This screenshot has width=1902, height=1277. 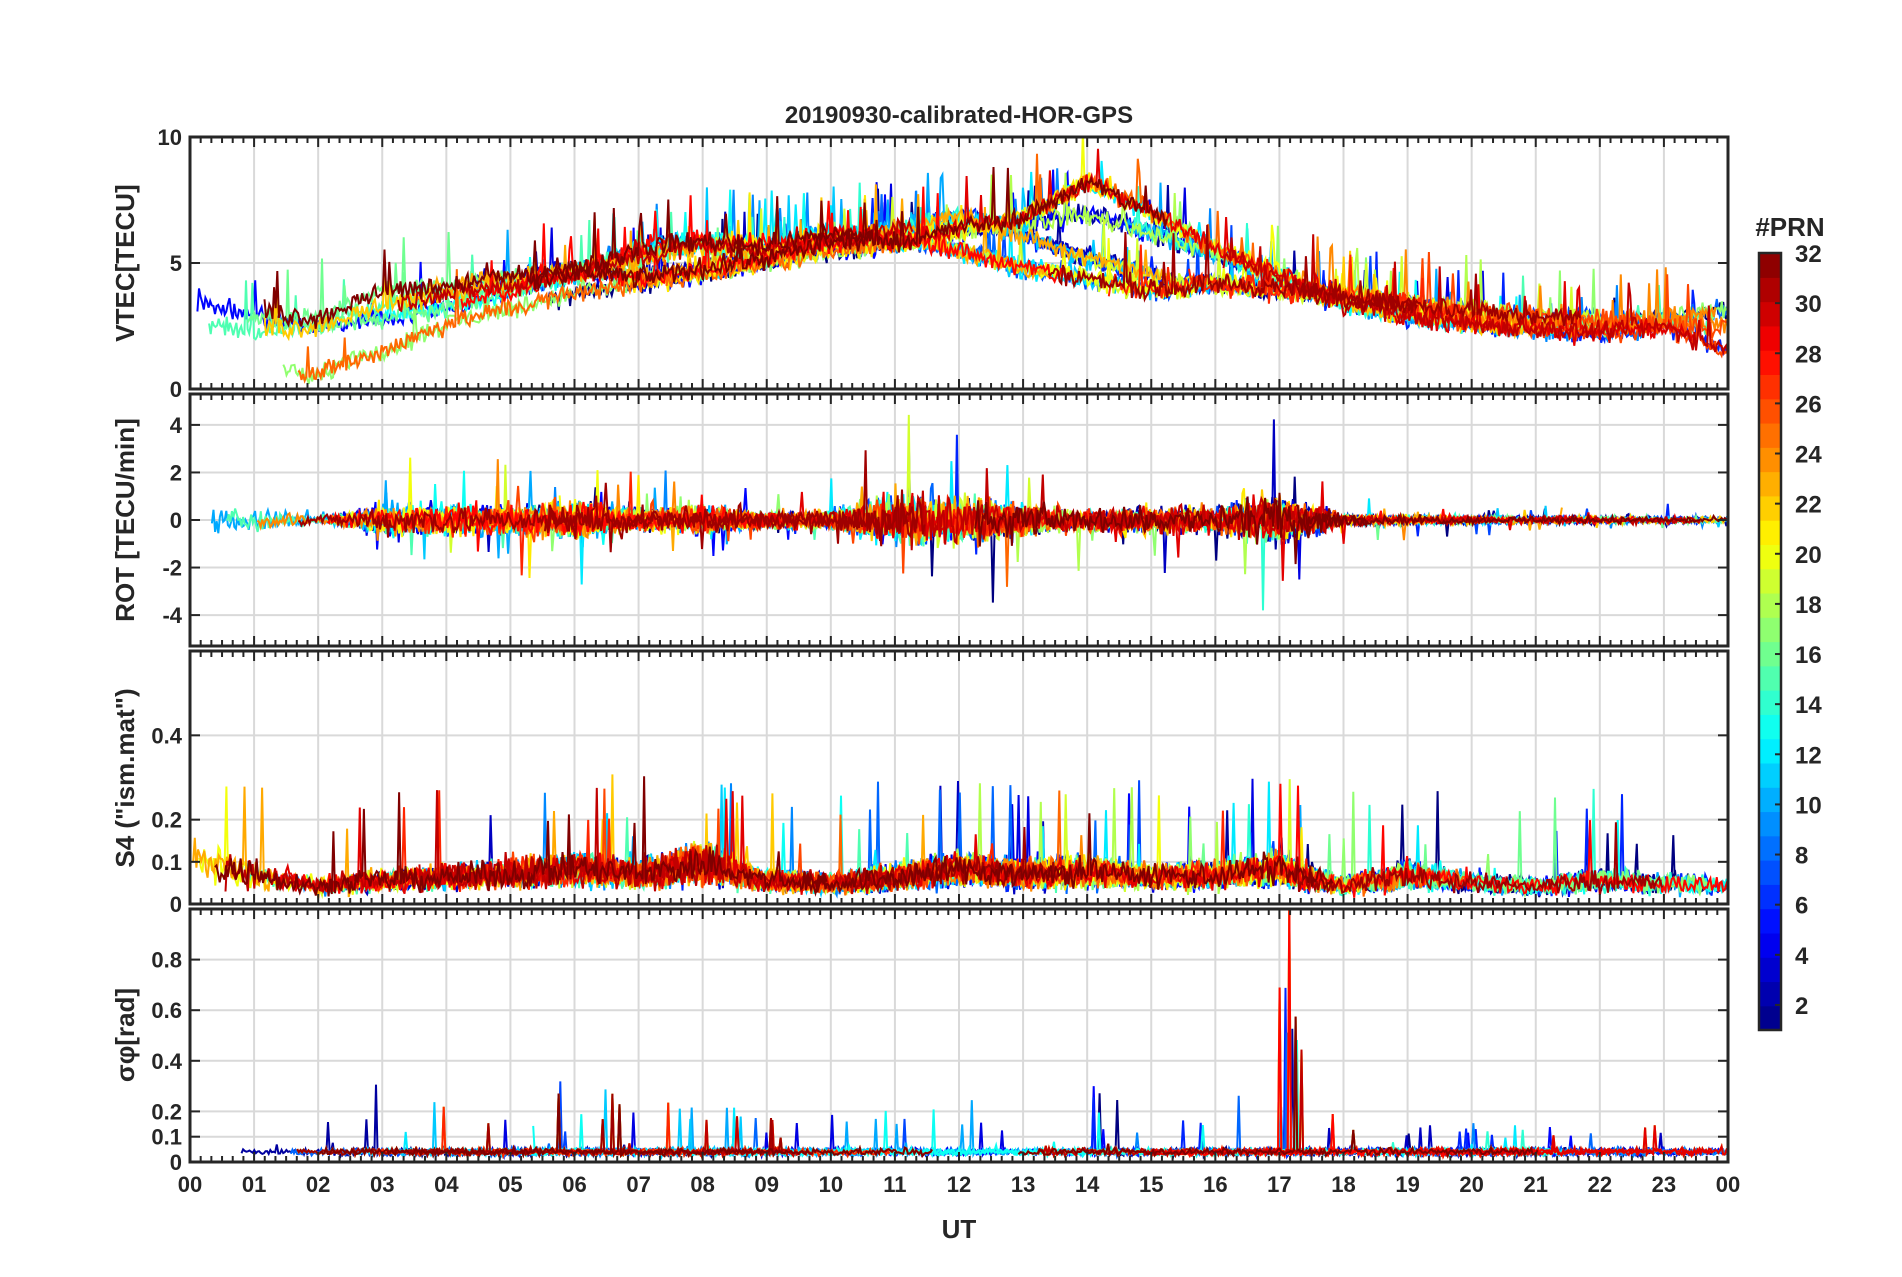 I want to click on x-tick-label: 10, so click(x=831, y=1184).